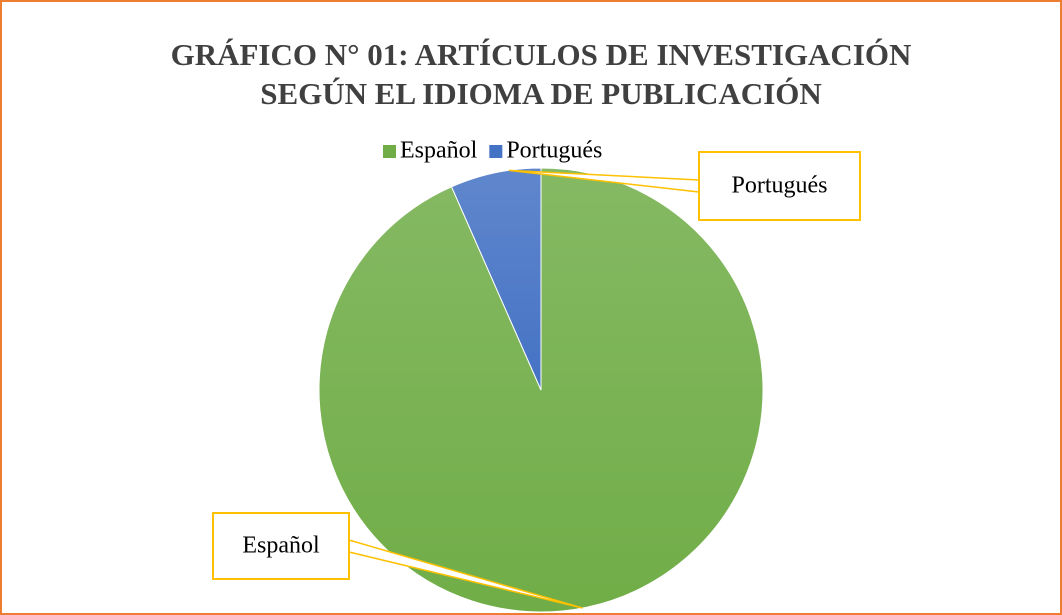 The height and width of the screenshot is (615, 1062). I want to click on legend-label: Español, so click(439, 151).